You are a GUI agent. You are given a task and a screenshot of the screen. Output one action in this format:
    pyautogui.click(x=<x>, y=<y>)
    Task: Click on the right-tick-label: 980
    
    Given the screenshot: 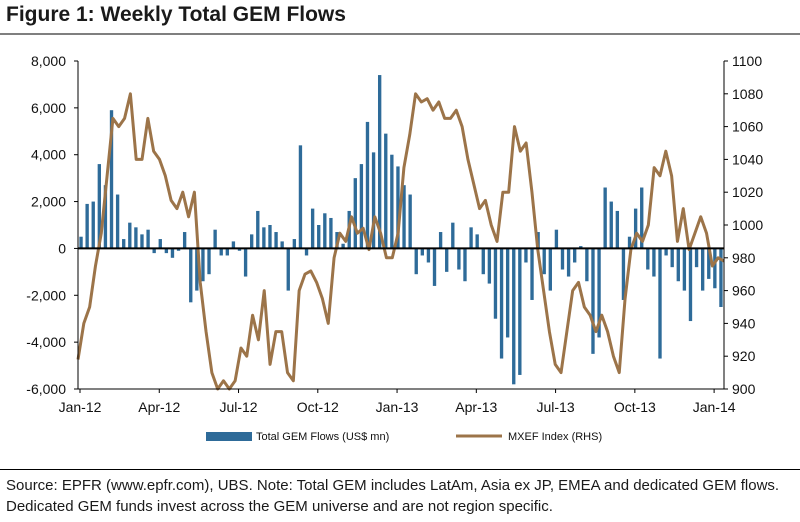 What is the action you would take?
    pyautogui.click(x=744, y=258)
    